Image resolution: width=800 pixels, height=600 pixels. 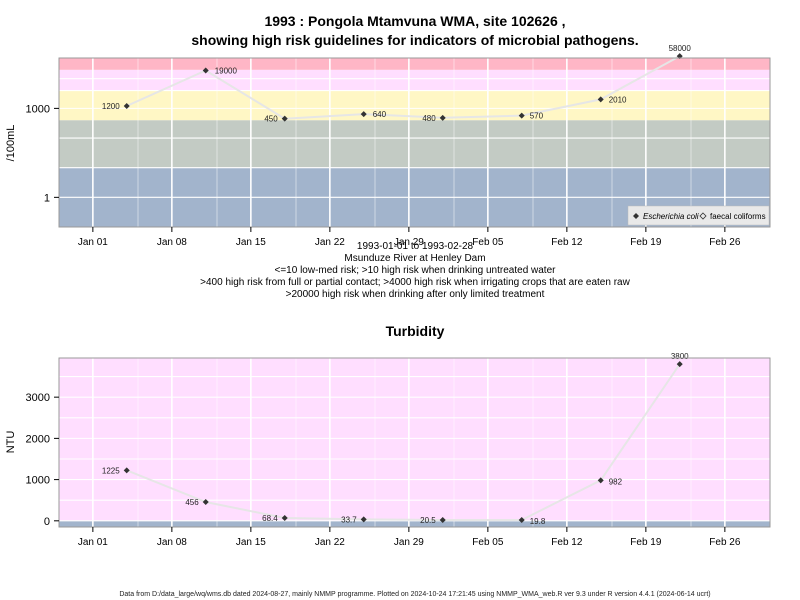 What do you see at coordinates (538, 521) in the screenshot?
I see `chart2-data-label: 19.8` at bounding box center [538, 521].